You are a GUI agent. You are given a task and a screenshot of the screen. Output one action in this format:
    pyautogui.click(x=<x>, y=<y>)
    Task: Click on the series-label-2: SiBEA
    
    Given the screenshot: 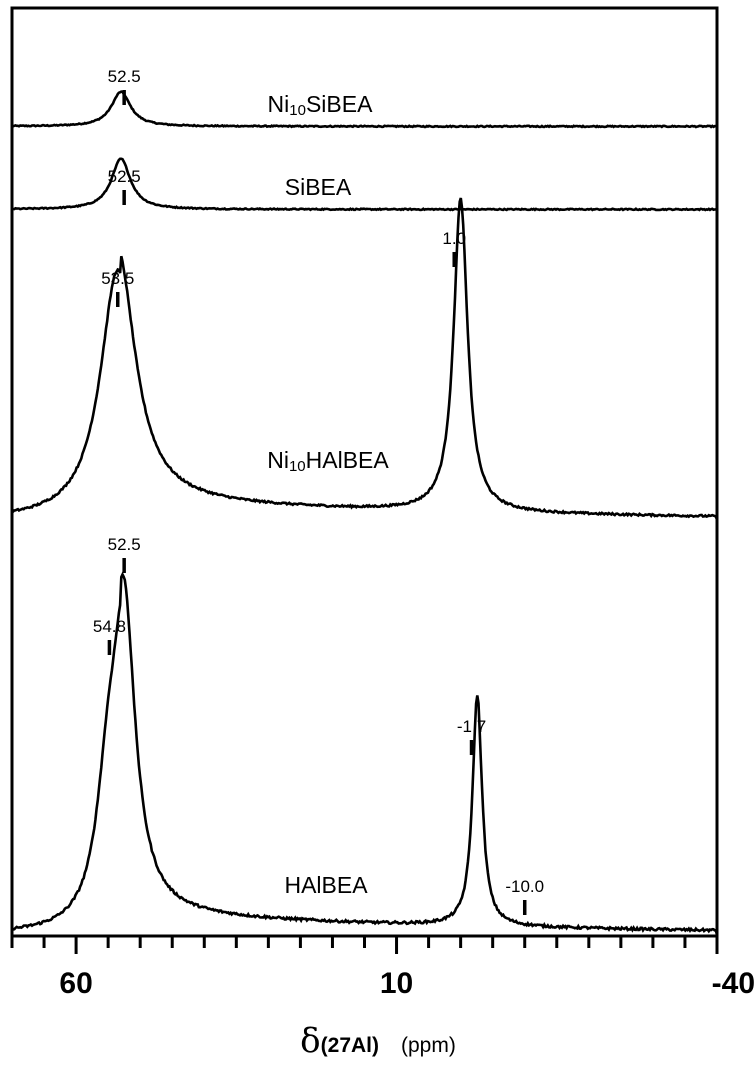 What is the action you would take?
    pyautogui.click(x=318, y=187)
    